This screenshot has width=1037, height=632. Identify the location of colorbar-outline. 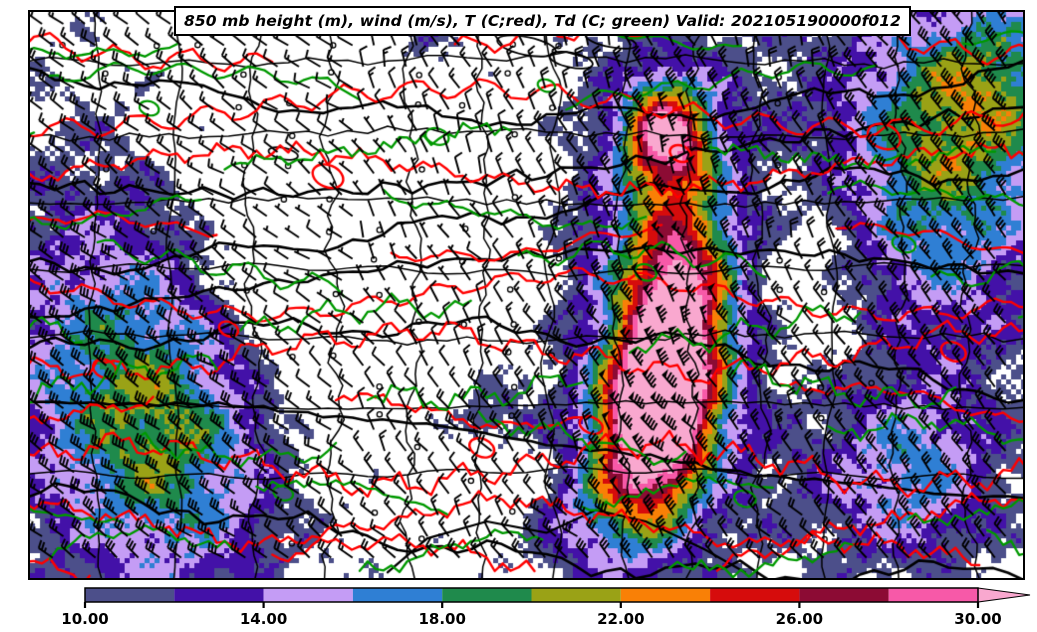
(531, 595).